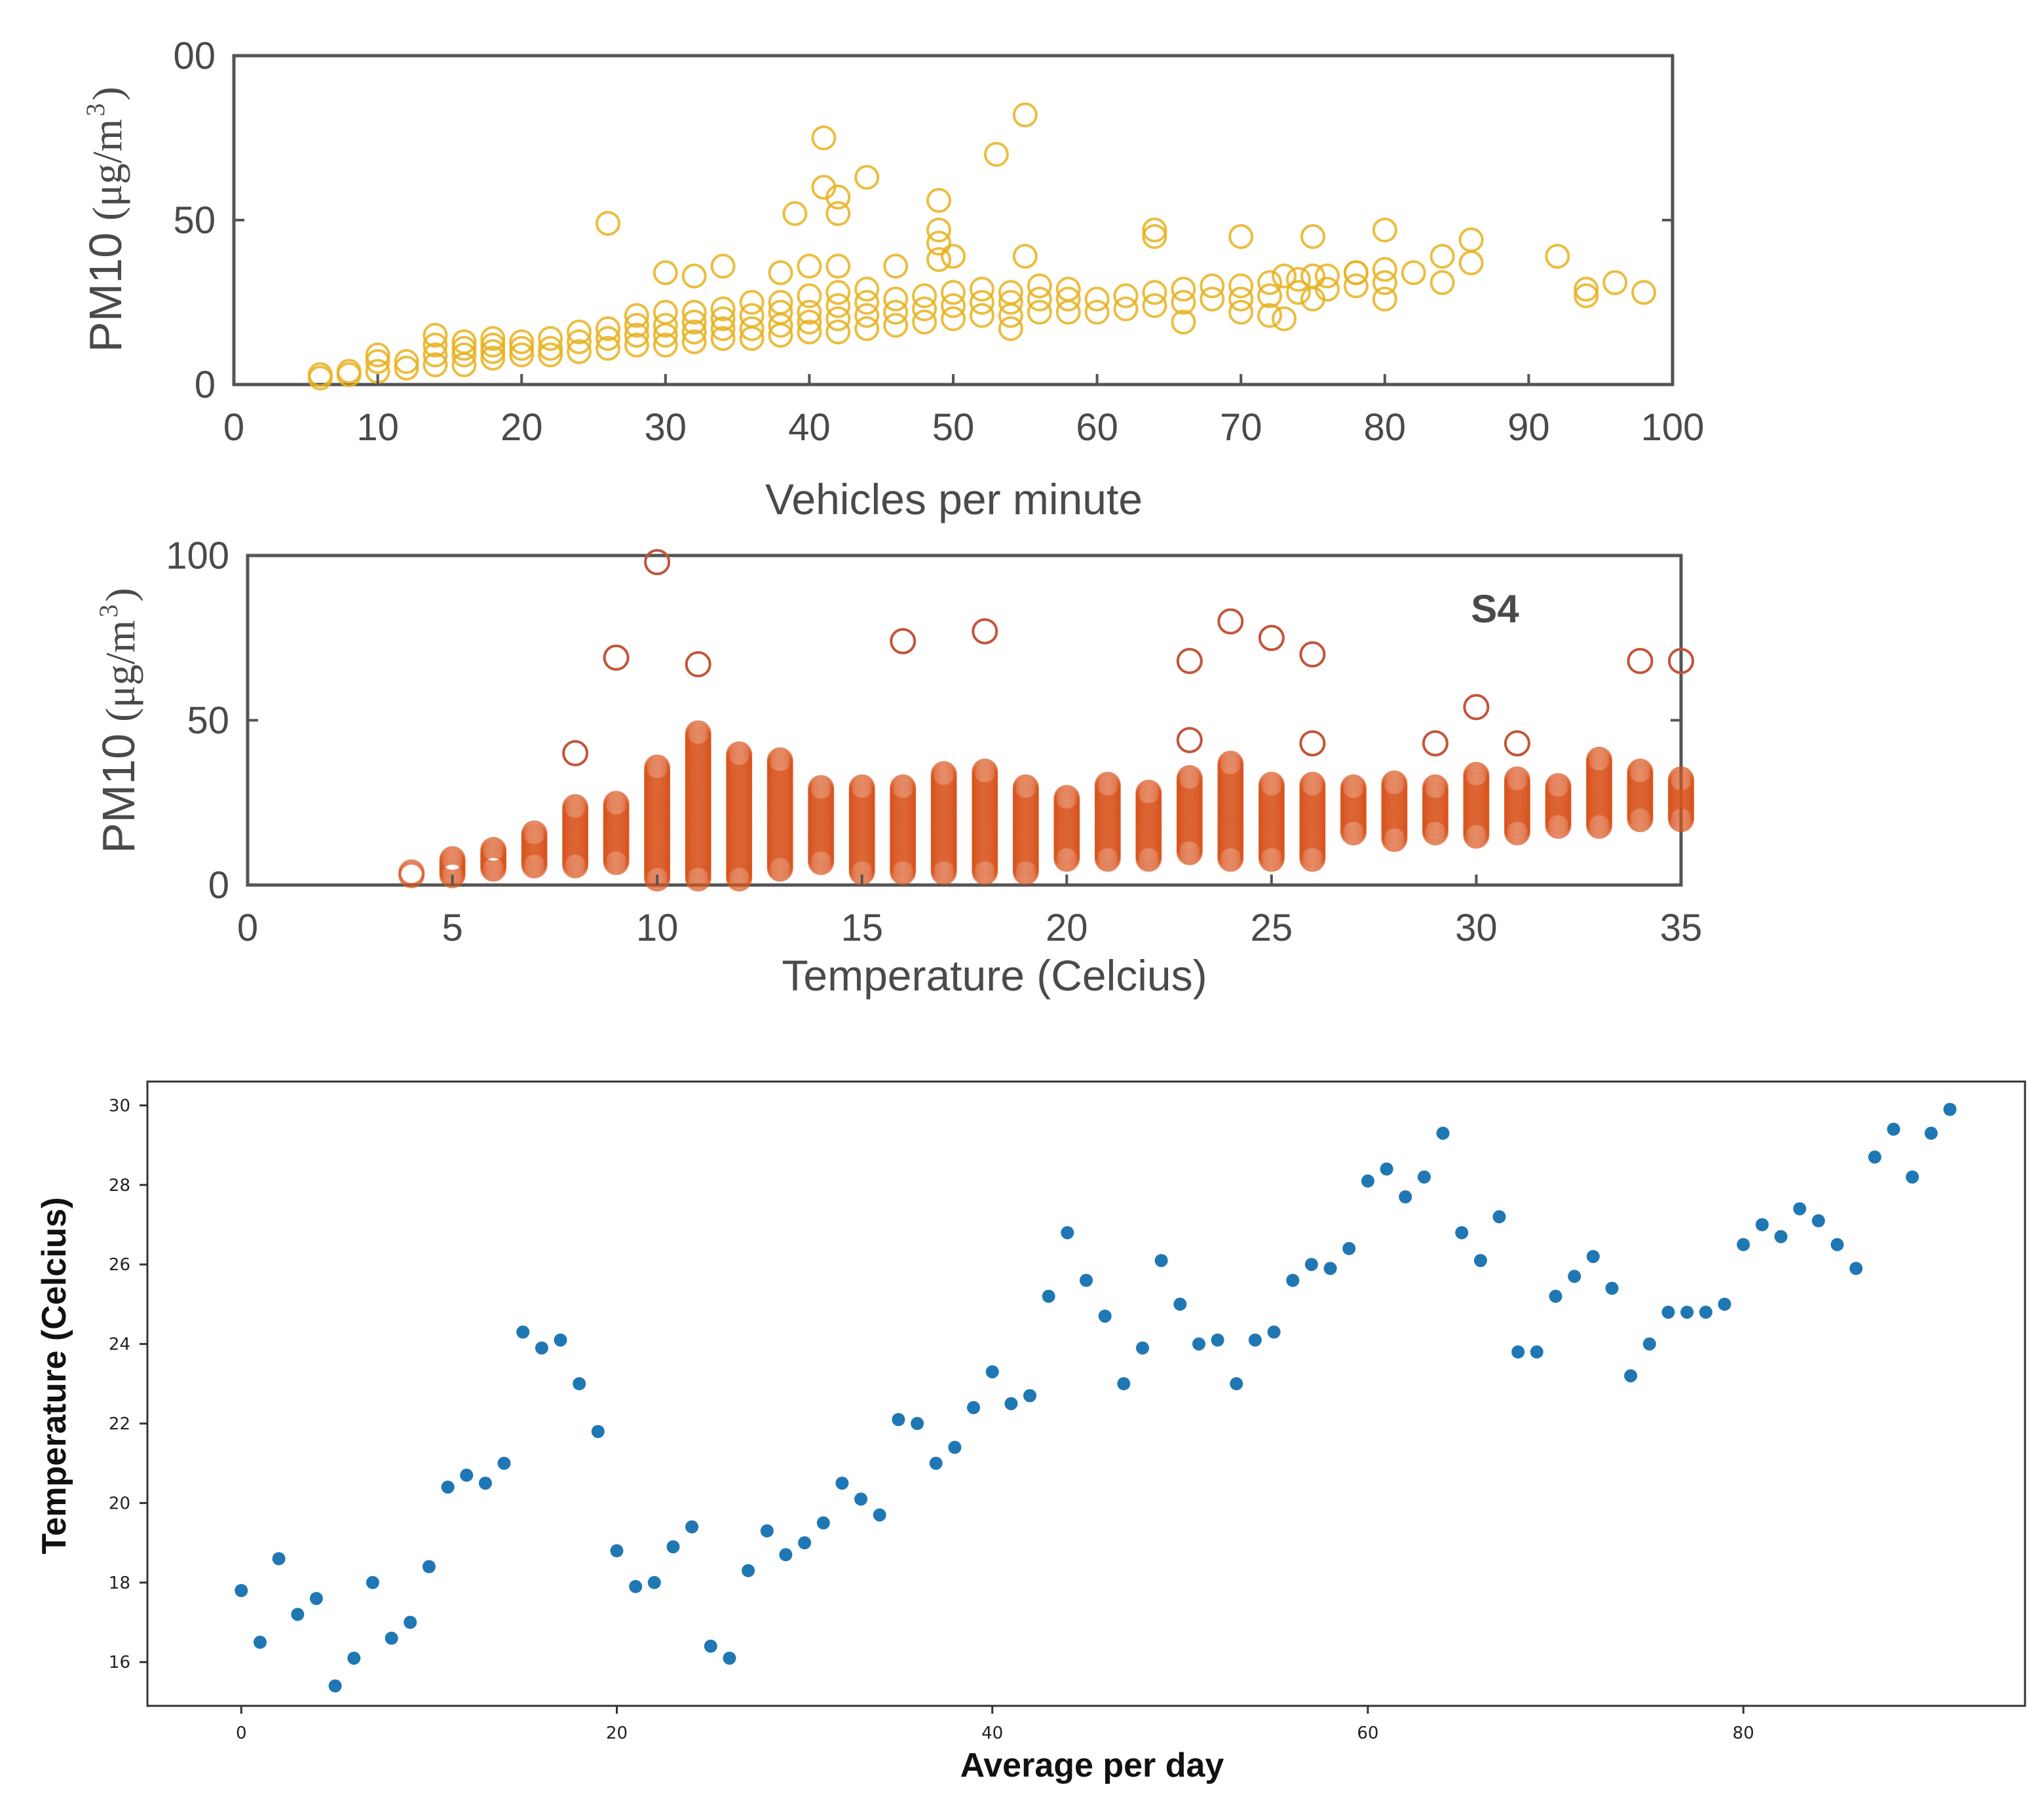 The width and height of the screenshot is (2044, 1810). What do you see at coordinates (119, 1384) in the screenshot?
I see `y-tick-labels: 16 18 20 22 24 26 28 30` at bounding box center [119, 1384].